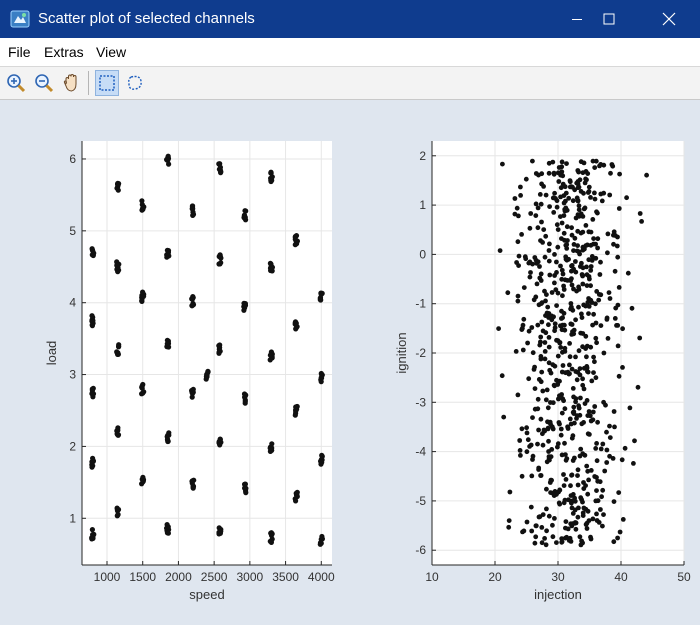 This screenshot has height=625, width=700. Describe the element at coordinates (19, 52) in the screenshot. I see `menu-file: File` at that location.